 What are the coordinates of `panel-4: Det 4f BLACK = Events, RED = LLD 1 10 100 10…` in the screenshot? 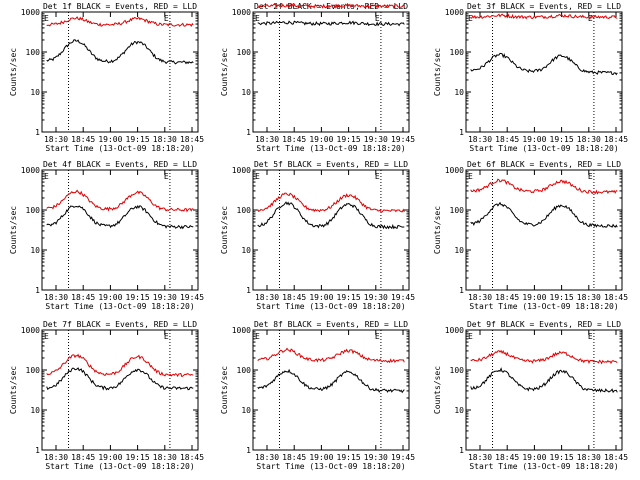 It's located at (106, 235).